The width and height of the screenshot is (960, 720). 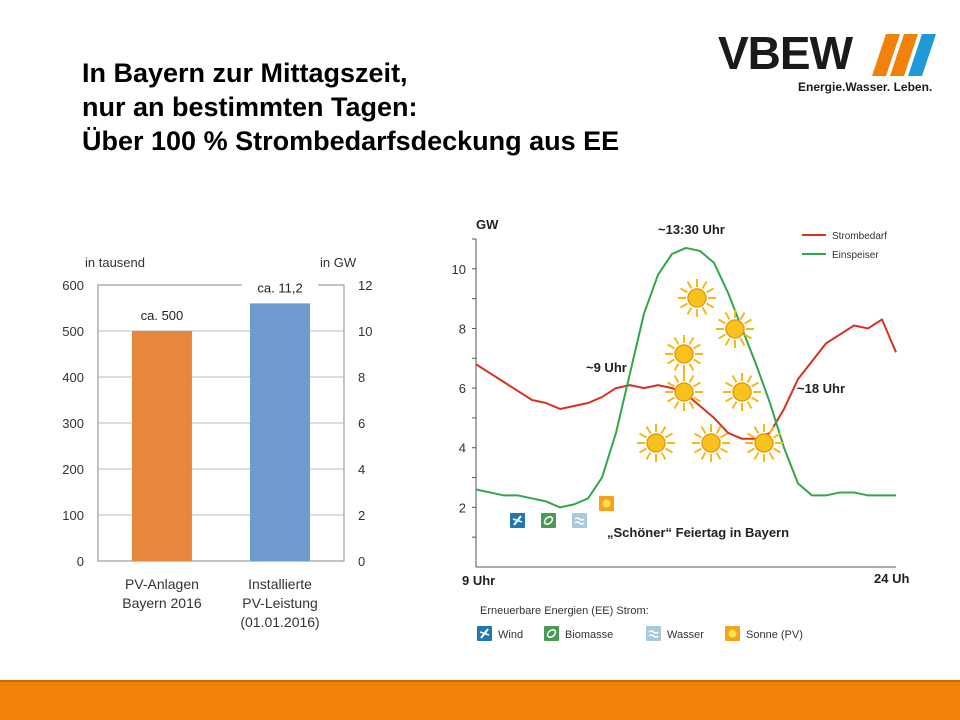 I want to click on bar, so click(x=280, y=432).